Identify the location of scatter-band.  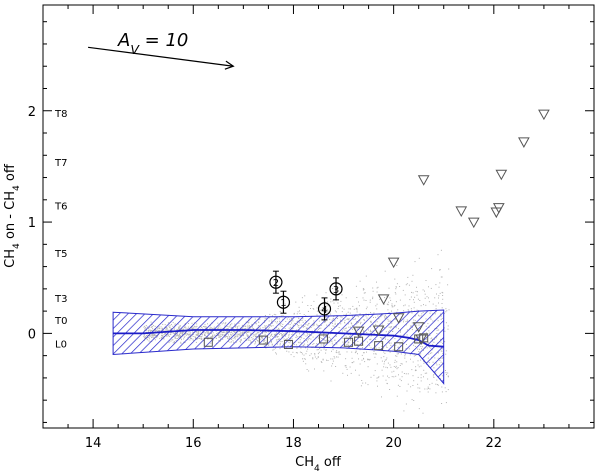
(278, 347).